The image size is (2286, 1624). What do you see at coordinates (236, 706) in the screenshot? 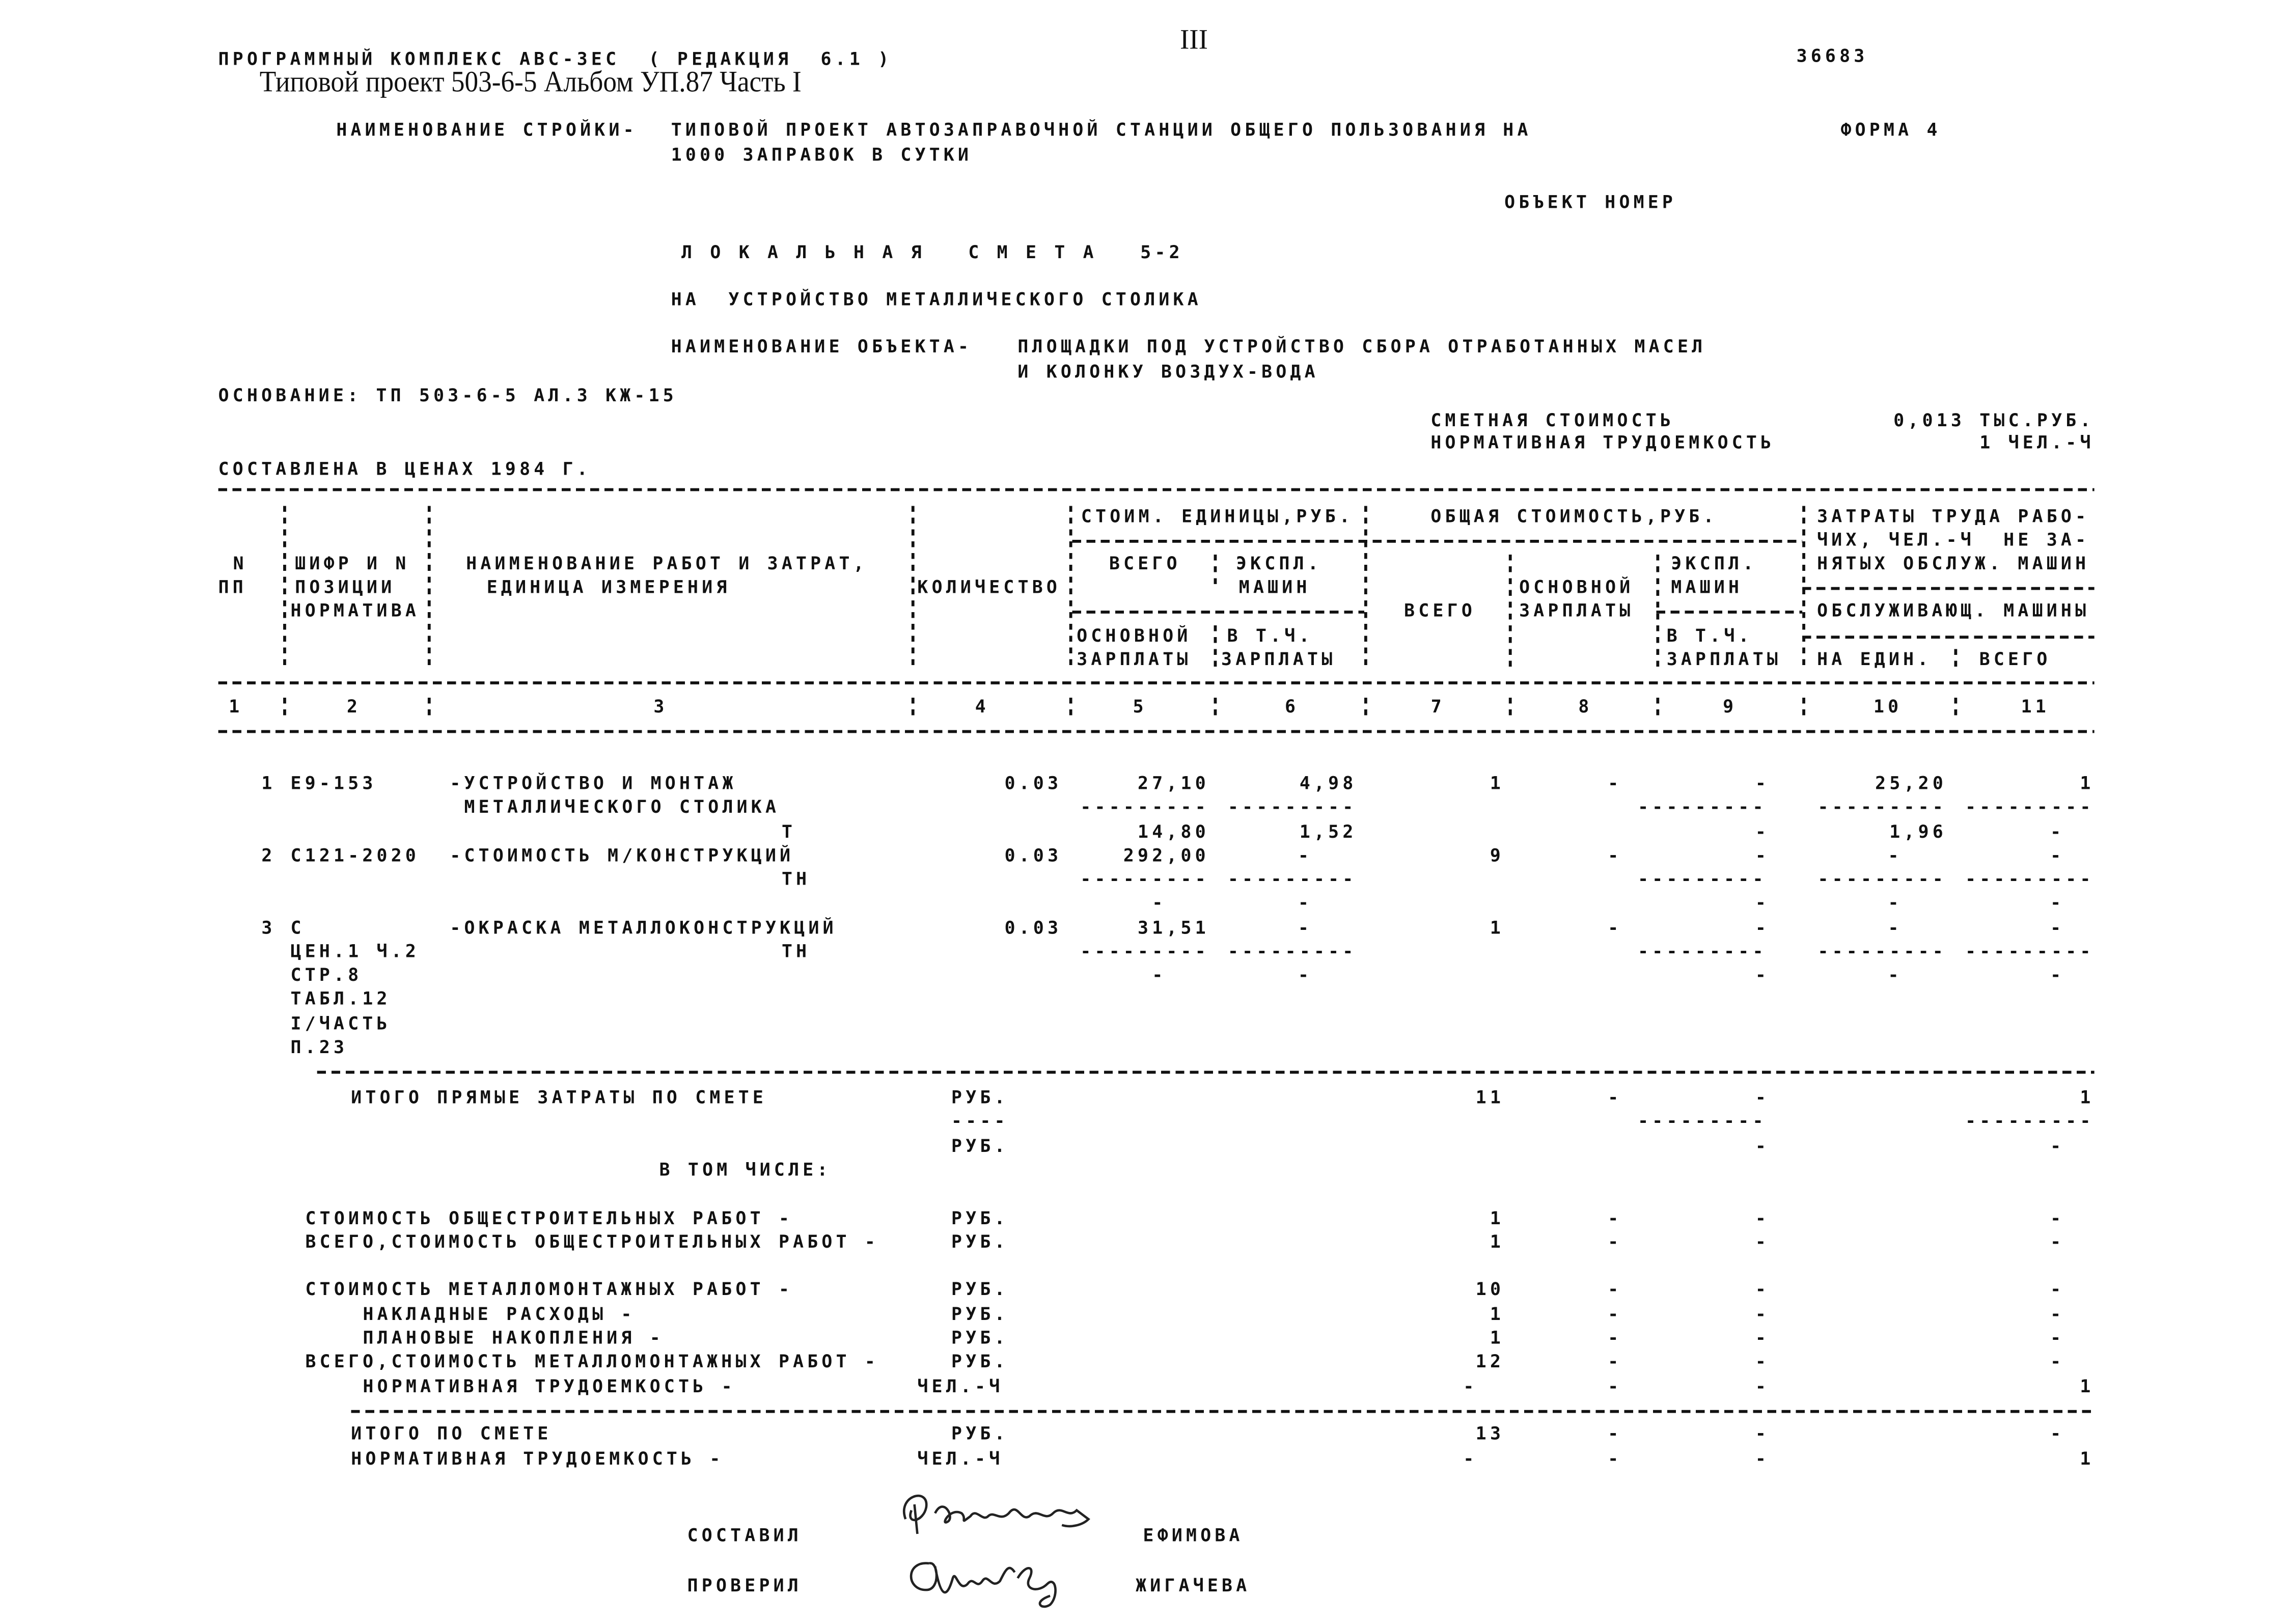
I see `column-number: 1` at bounding box center [236, 706].